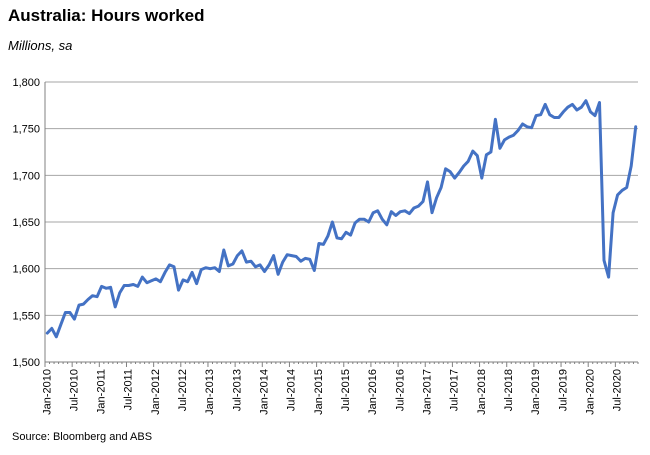  Describe the element at coordinates (26, 316) in the screenshot. I see `y-tick-label: 1,550` at that location.